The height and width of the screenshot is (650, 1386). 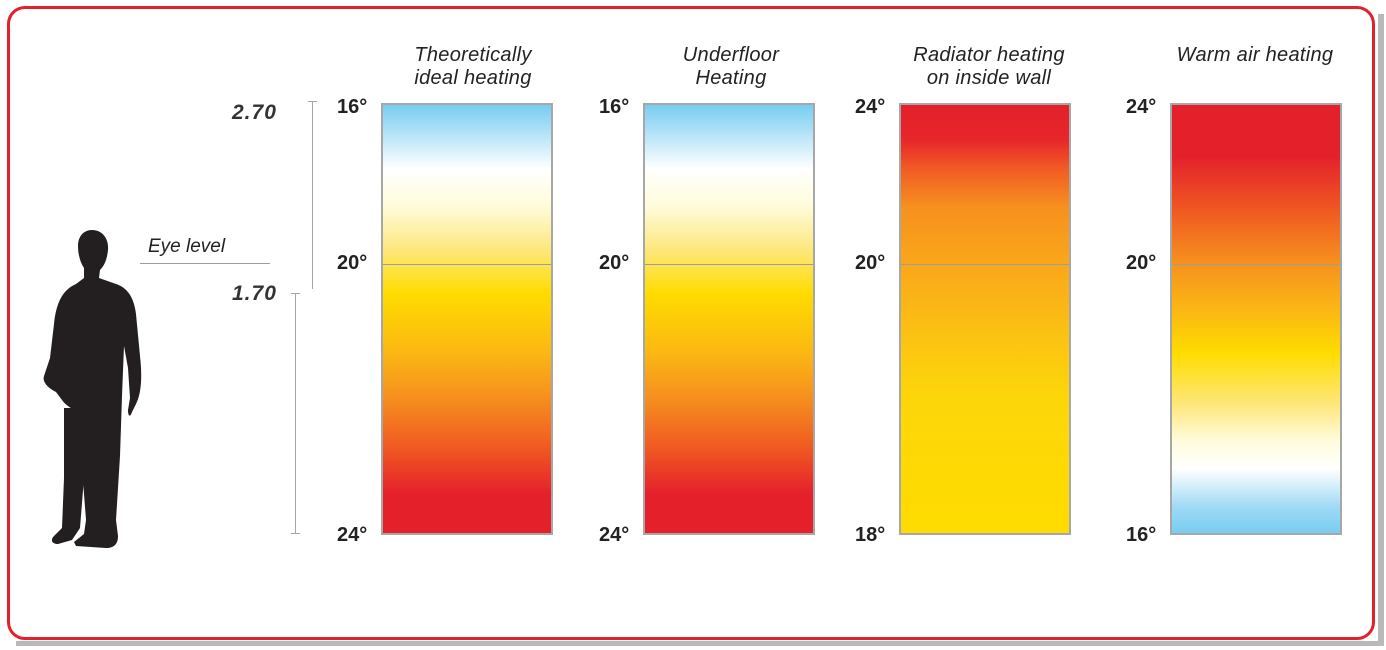 I want to click on panel-title-line: Heating, so click(x=731, y=78).